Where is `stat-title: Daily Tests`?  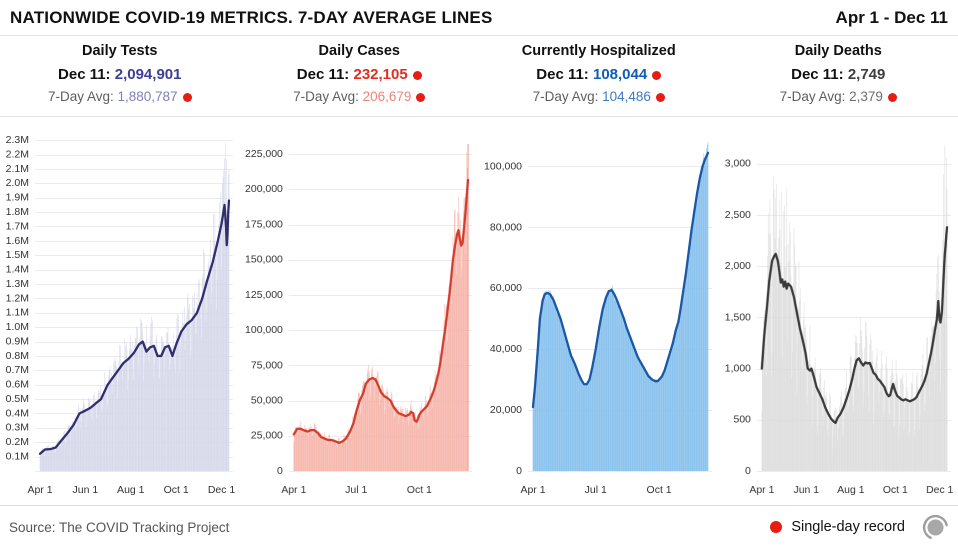 stat-title: Daily Tests is located at coordinates (120, 51).